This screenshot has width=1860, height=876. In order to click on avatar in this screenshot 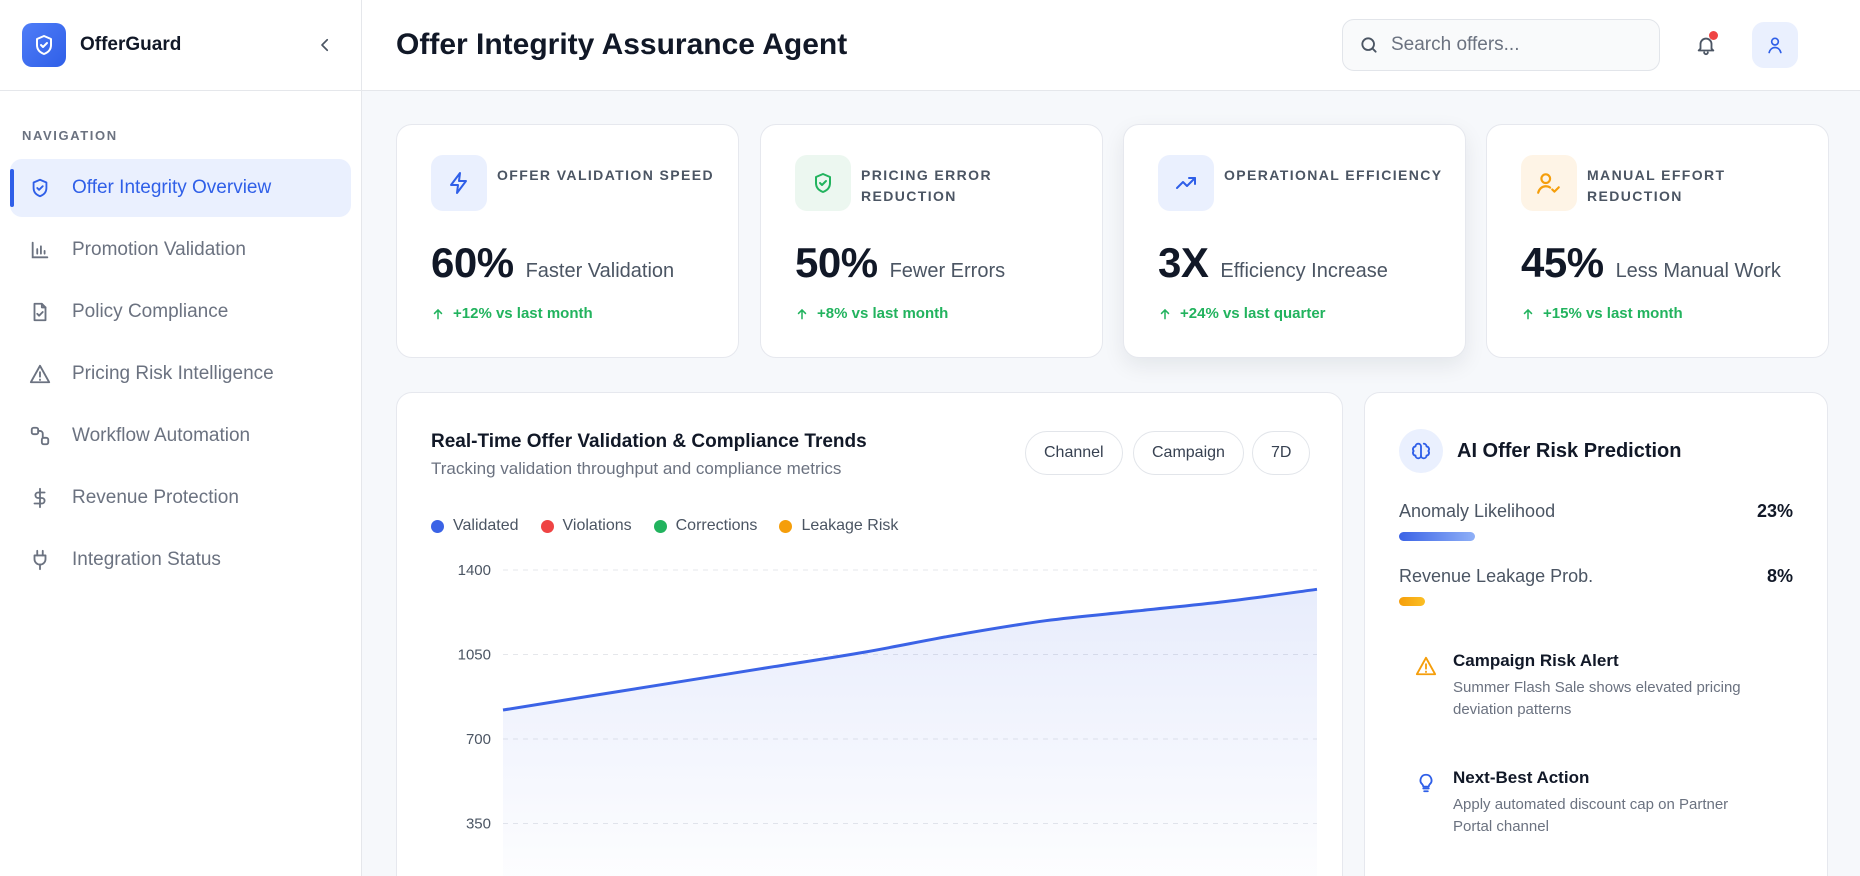, I will do `click(1775, 45)`.